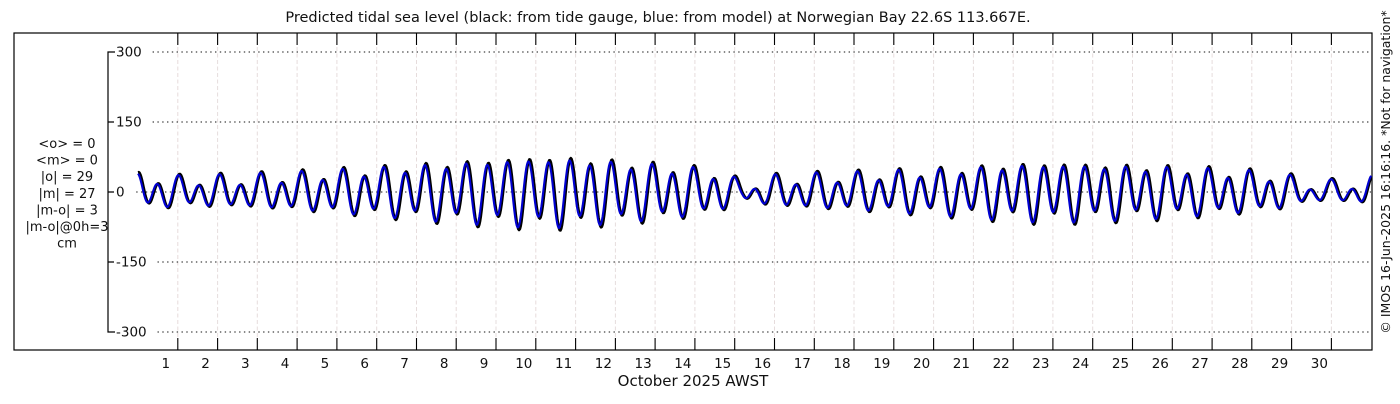 The height and width of the screenshot is (404, 1400). I want to click on stat-abs-diff: |m-o| = 3, so click(67, 210).